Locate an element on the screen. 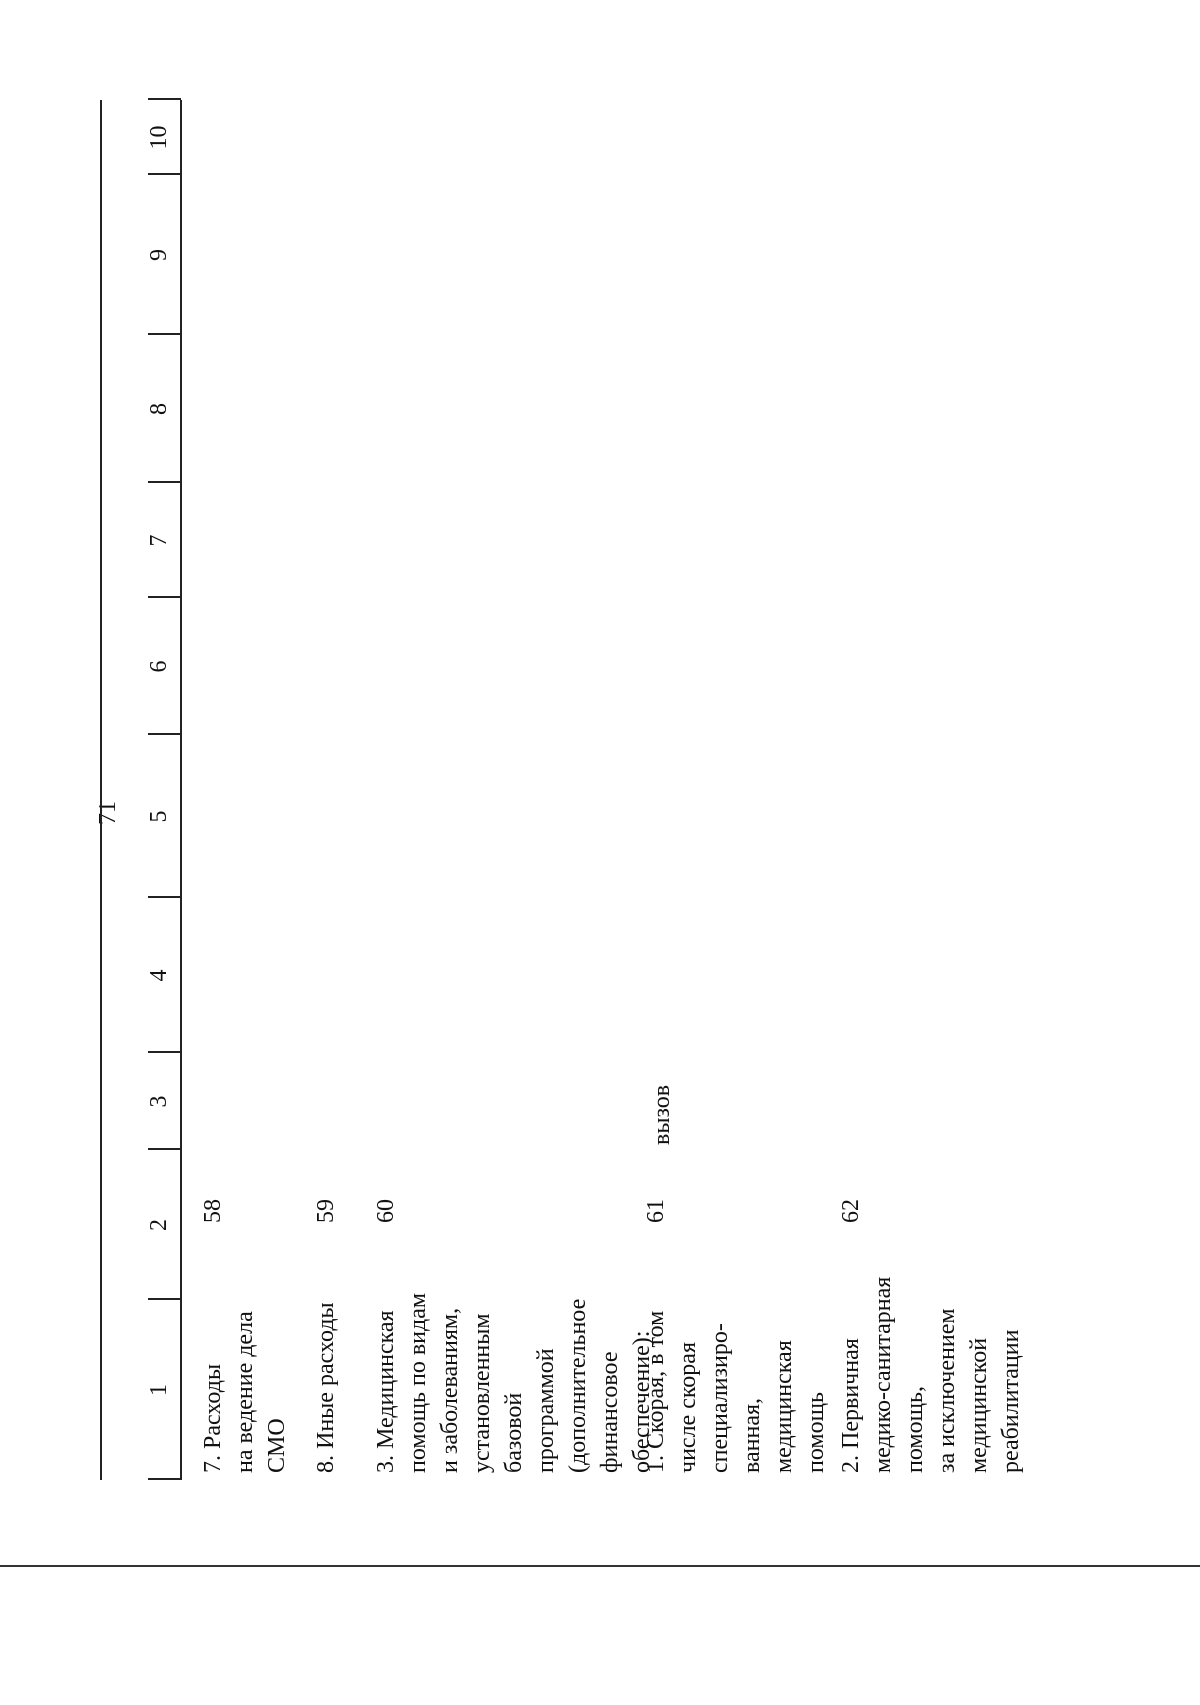  row-label: 3. Медицинская is located at coordinates (386, 1391).